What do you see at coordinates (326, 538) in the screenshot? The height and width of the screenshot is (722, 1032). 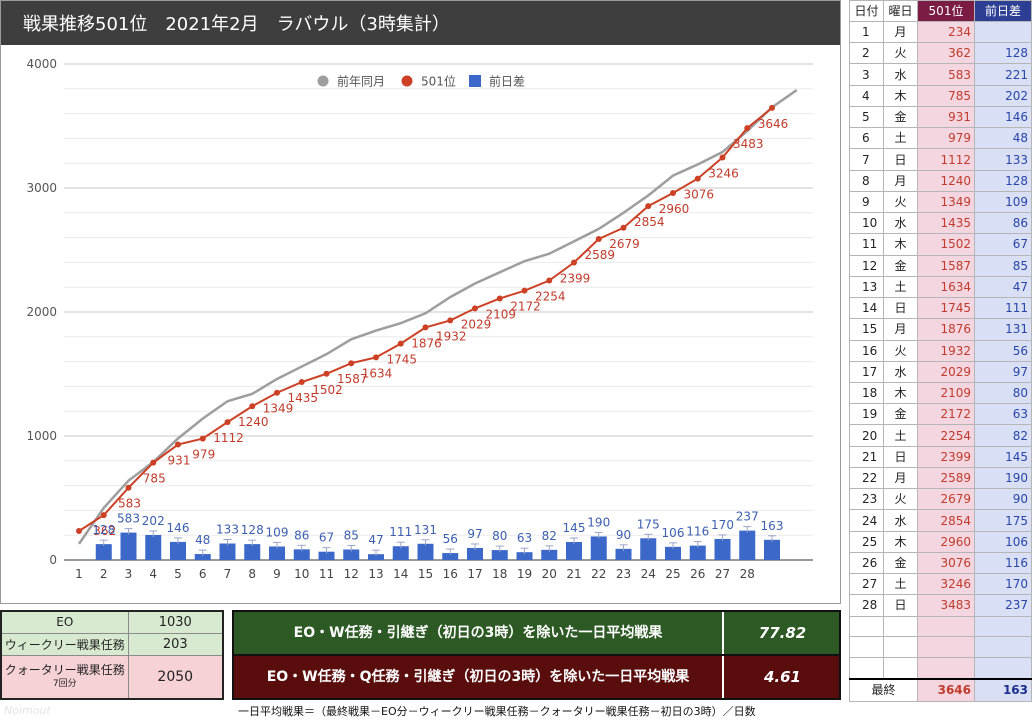 I see `diff-data-label: 67` at bounding box center [326, 538].